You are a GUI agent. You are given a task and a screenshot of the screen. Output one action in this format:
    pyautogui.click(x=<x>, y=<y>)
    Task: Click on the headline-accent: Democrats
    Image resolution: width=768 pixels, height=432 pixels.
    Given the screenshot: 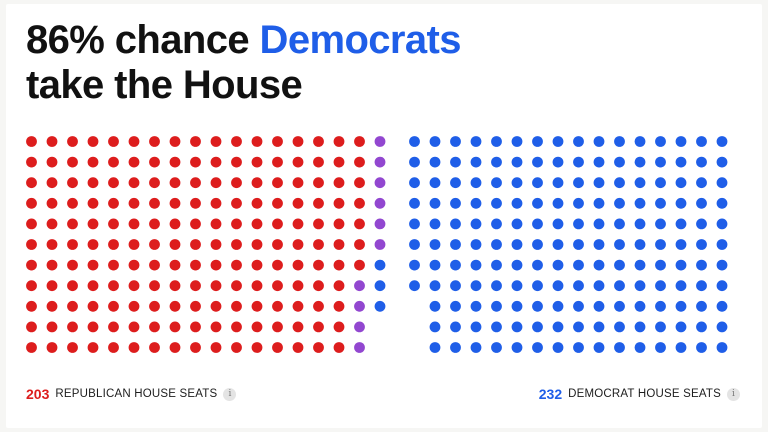 What is the action you would take?
    pyautogui.click(x=360, y=40)
    